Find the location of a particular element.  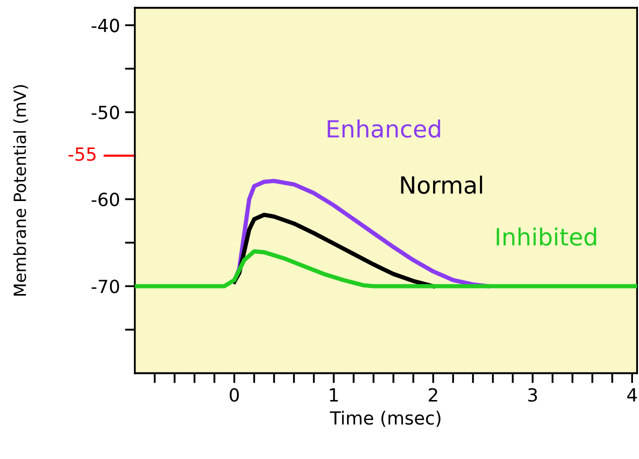

x-axis-title: Time (msec) is located at coordinates (385, 418).